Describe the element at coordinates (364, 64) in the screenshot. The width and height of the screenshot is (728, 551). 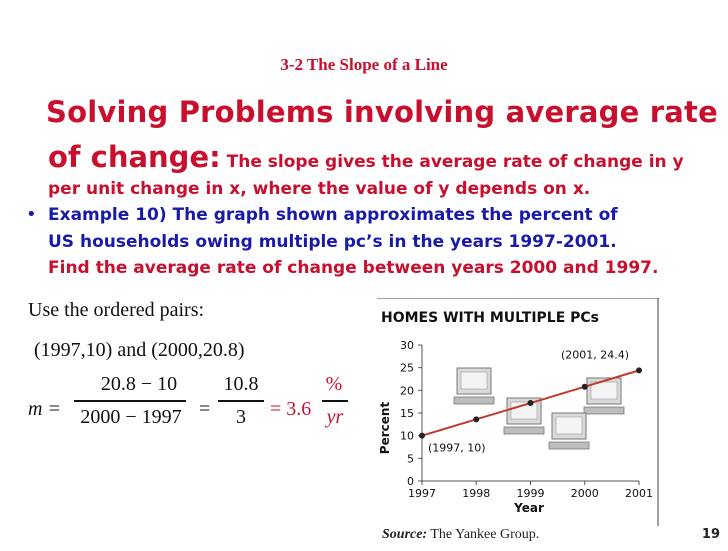
I see `slide-title: 3-2 The Slope of a Line` at that location.